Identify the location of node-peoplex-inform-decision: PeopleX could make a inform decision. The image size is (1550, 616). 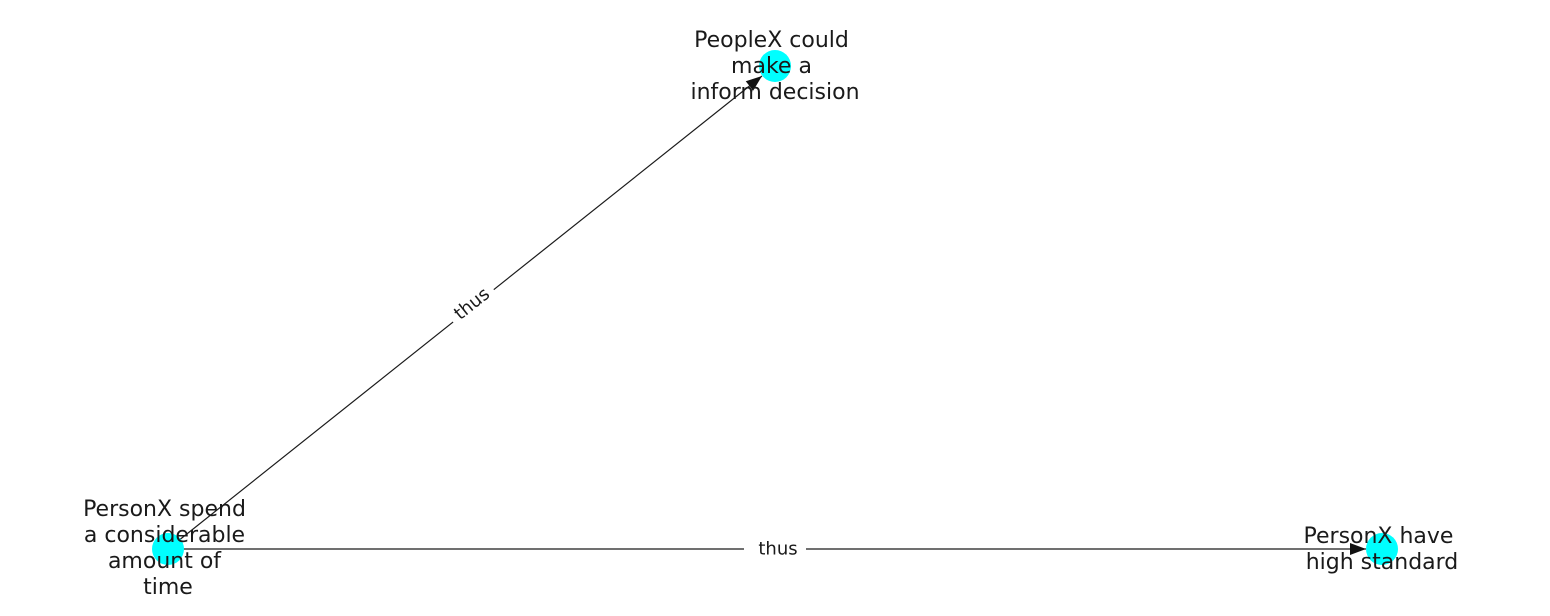
(774, 66).